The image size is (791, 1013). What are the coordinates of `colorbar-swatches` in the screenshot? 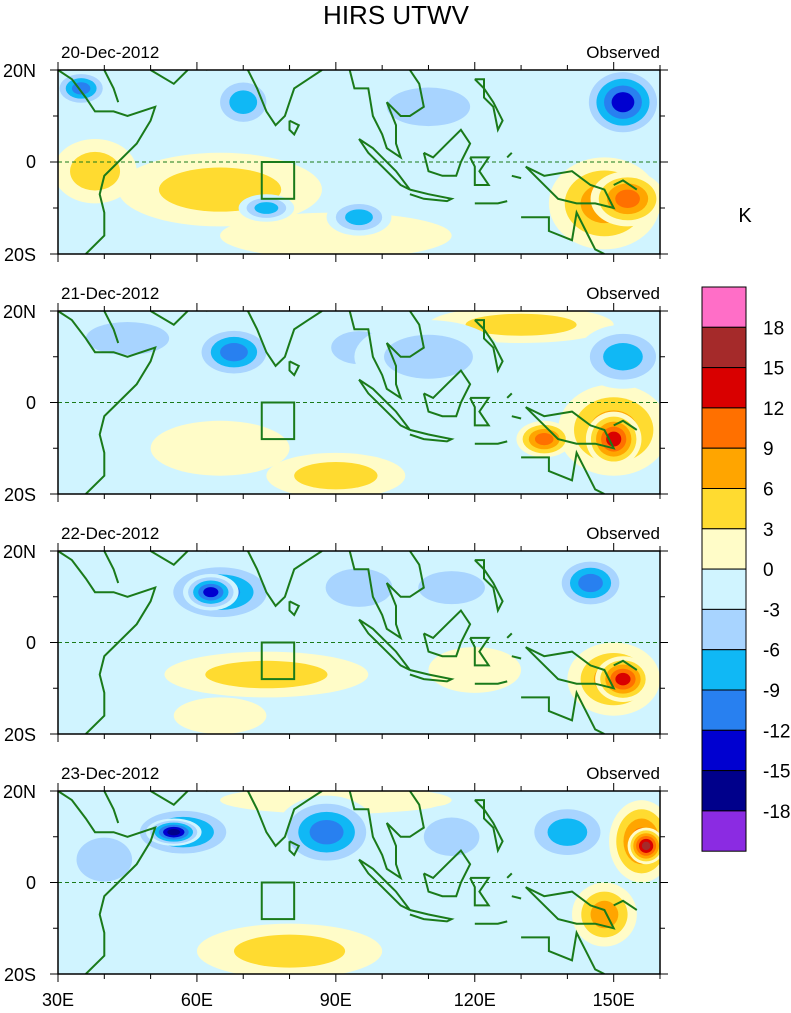 It's located at (724, 569).